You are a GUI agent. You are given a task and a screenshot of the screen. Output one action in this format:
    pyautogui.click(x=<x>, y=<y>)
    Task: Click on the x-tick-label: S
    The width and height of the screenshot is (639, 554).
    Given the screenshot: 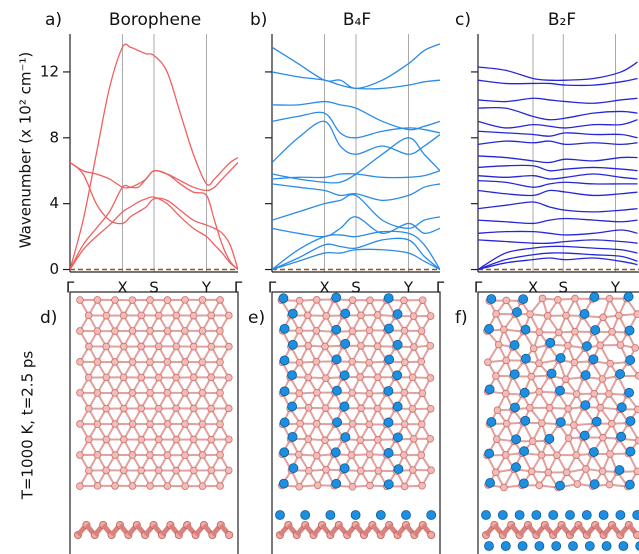 What is the action you would take?
    pyautogui.click(x=154, y=288)
    